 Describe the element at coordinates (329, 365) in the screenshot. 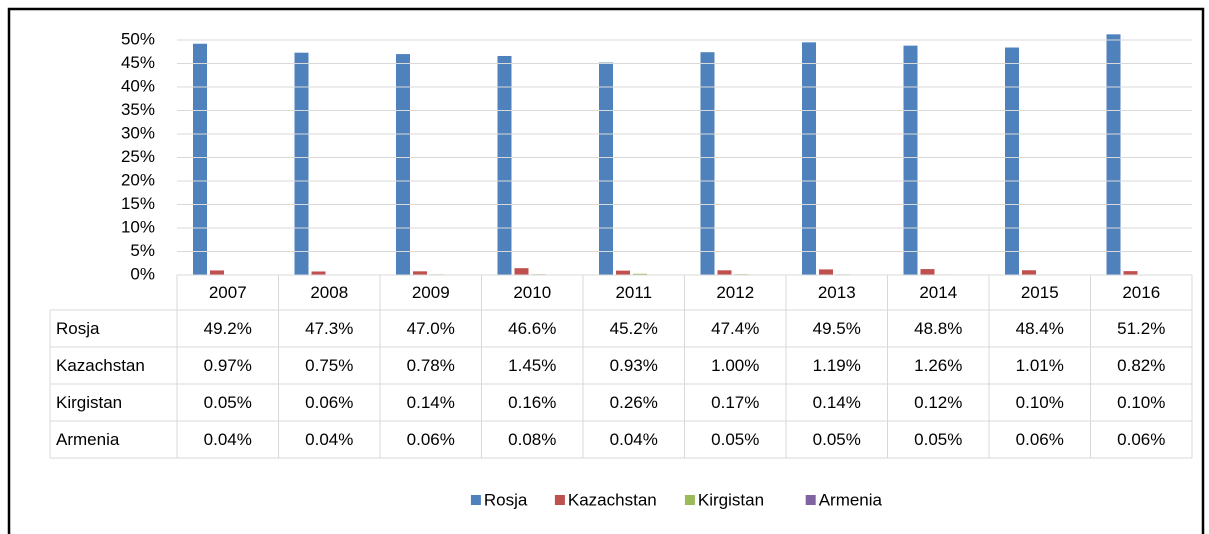

I see `data-label: 0.75%` at that location.